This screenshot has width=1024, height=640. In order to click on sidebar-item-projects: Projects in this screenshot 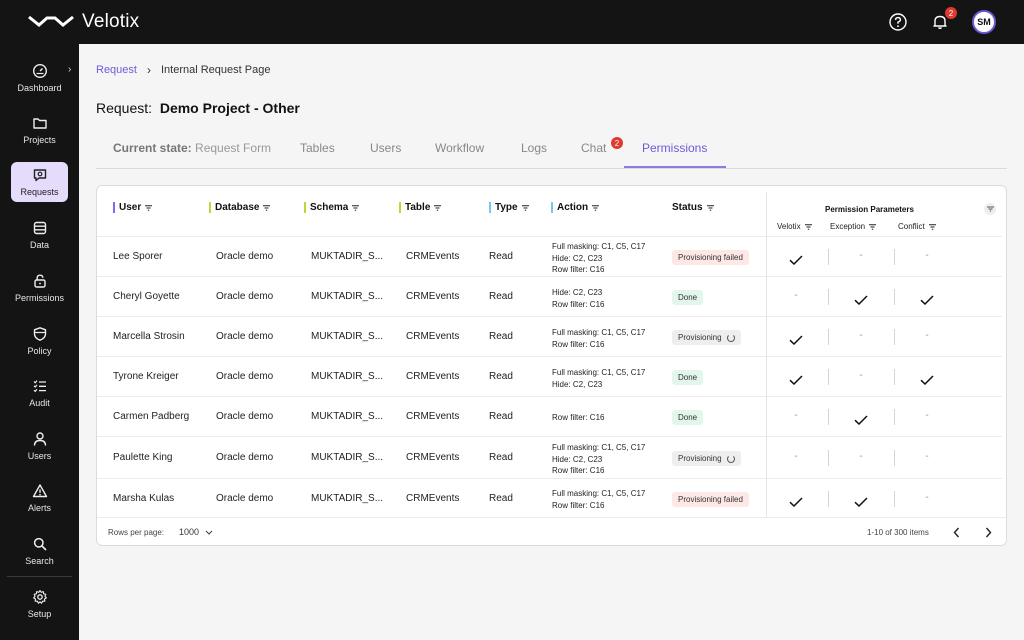, I will do `click(39, 130)`.